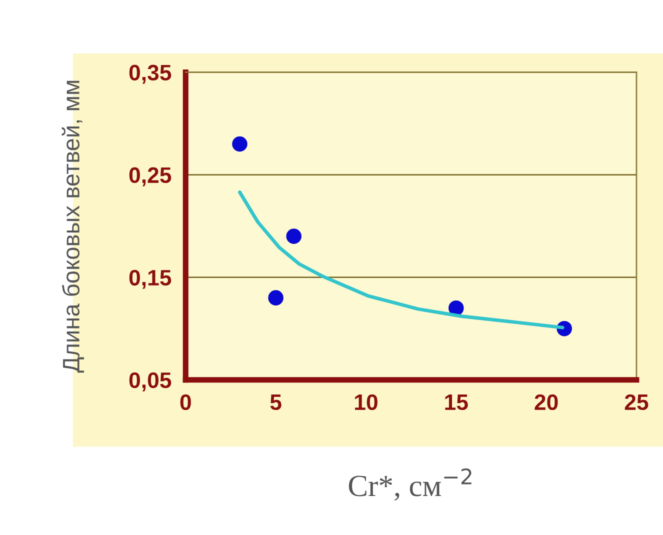 Image resolution: width=663 pixels, height=535 pixels. What do you see at coordinates (276, 402) in the screenshot?
I see `x-tick-label: 5` at bounding box center [276, 402].